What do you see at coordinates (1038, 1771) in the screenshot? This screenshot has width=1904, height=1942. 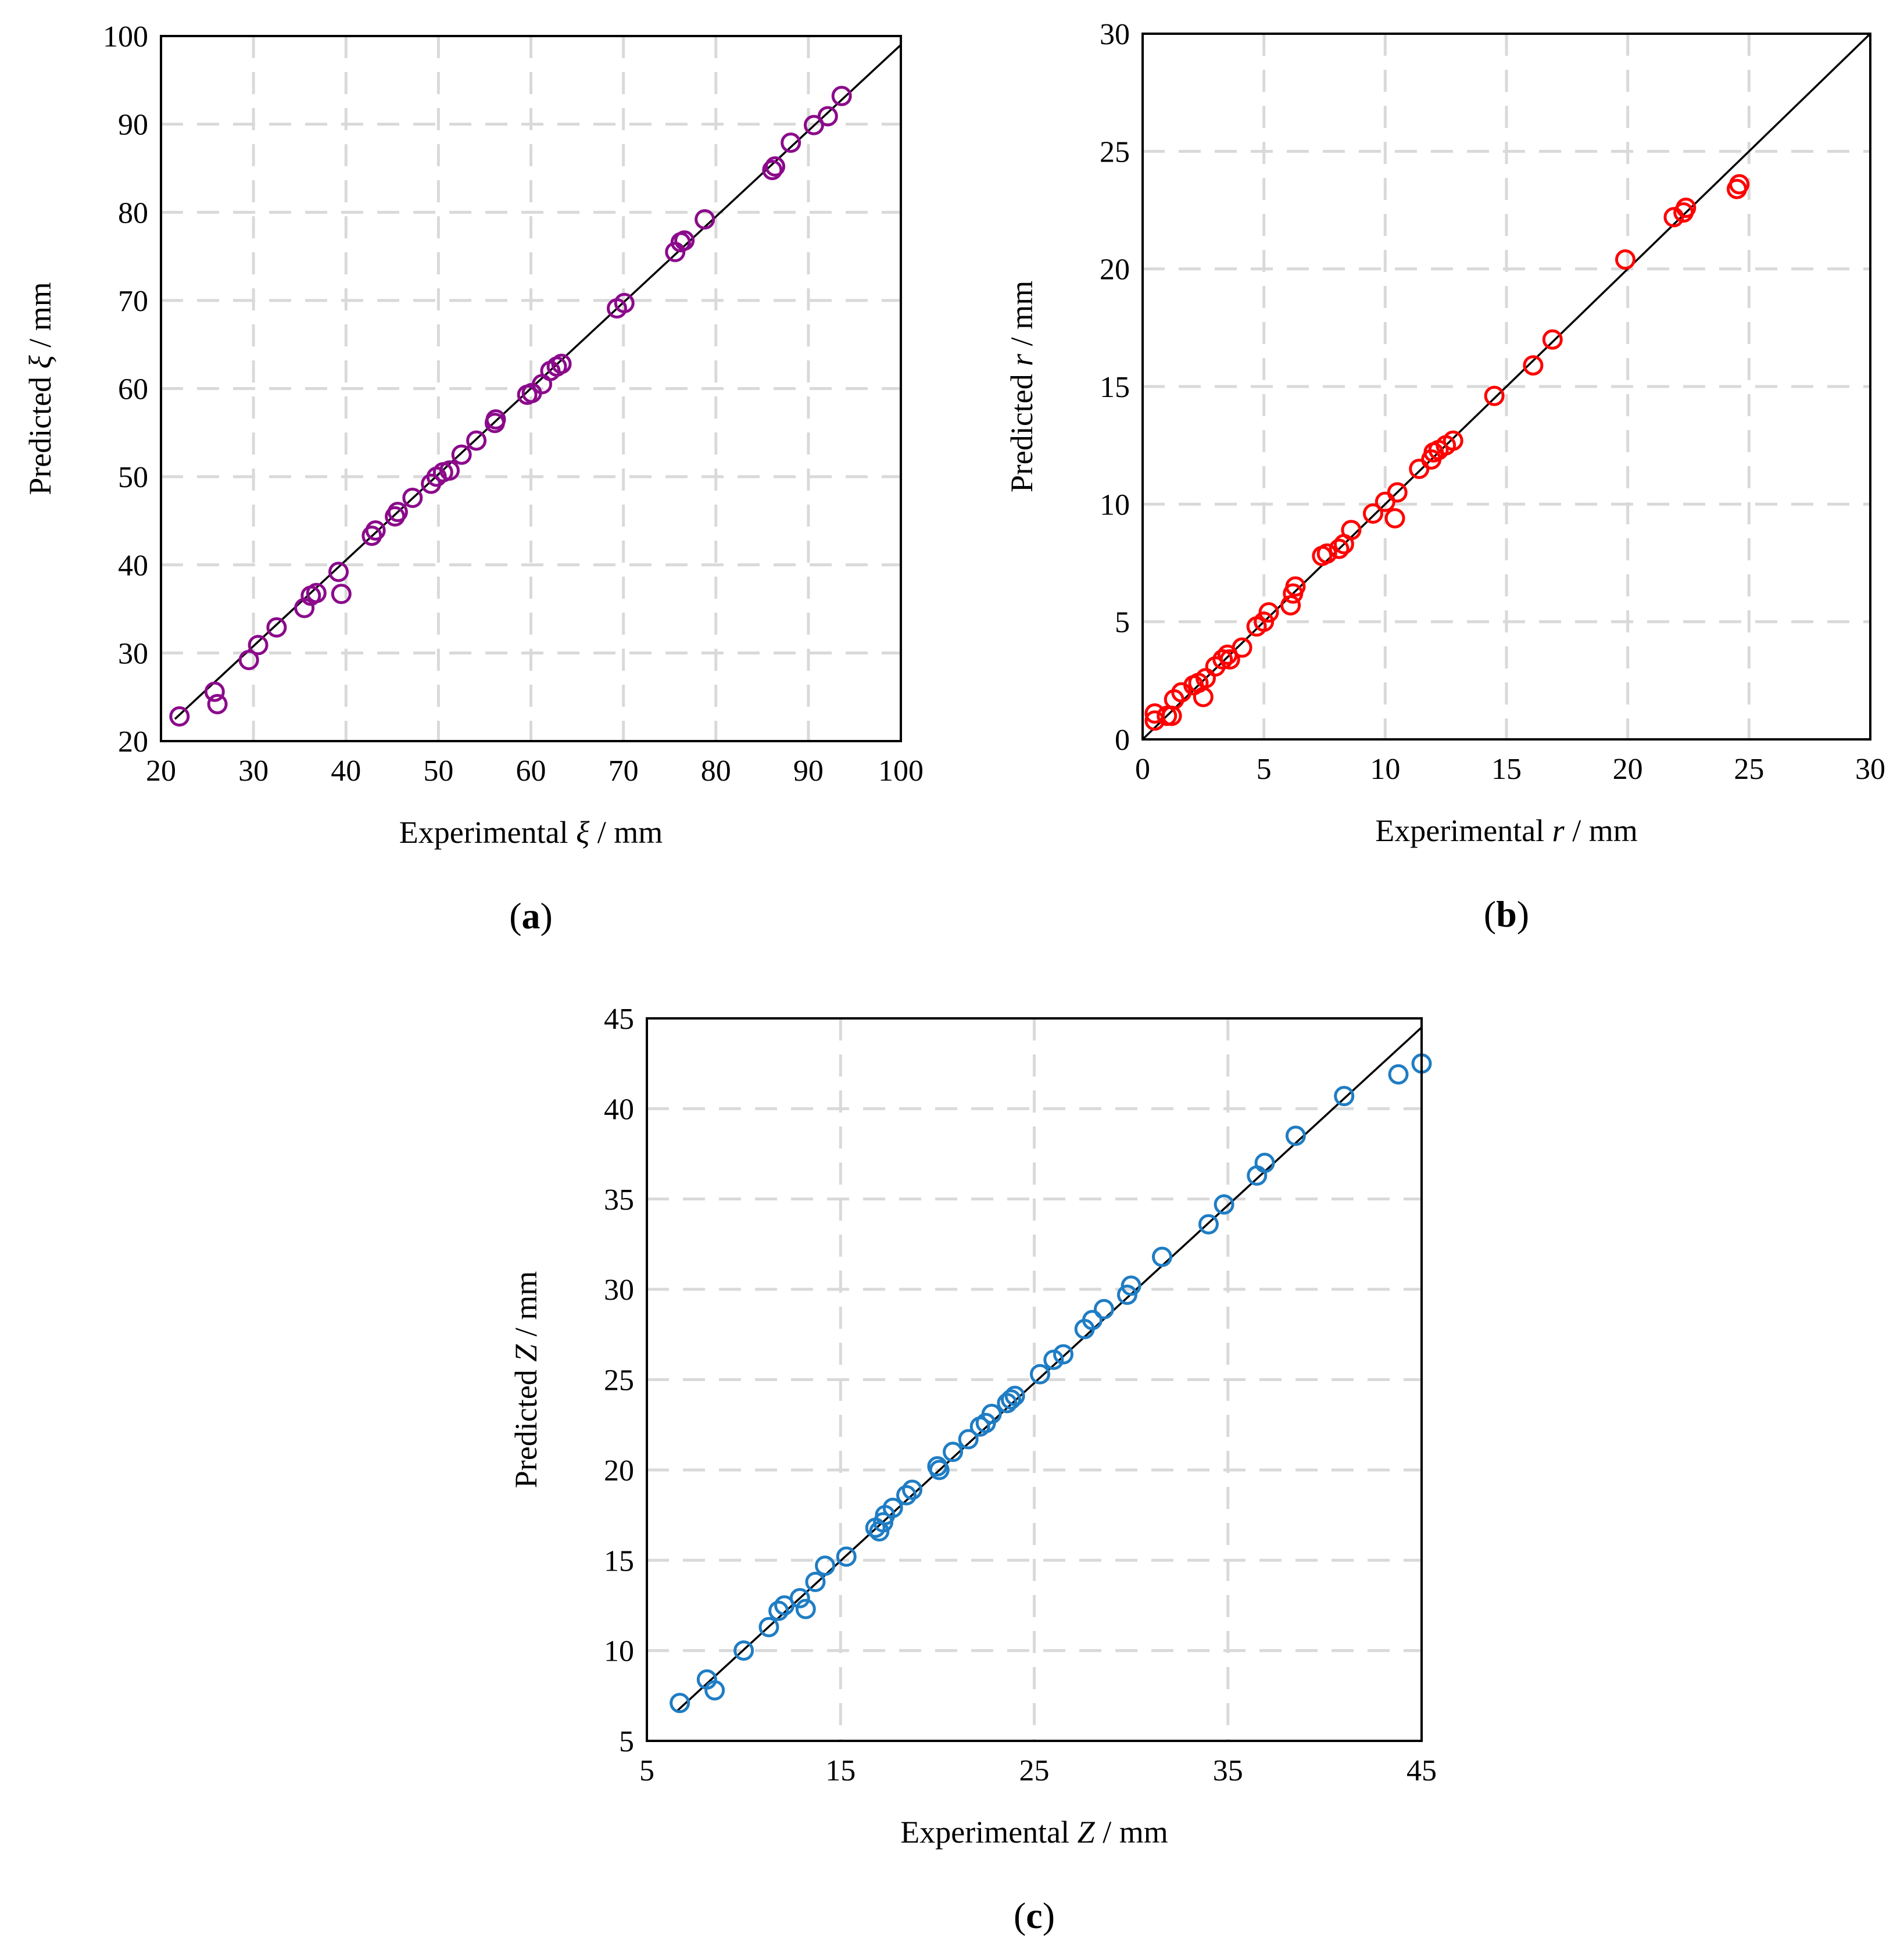 I see `panel-c-x-ticks: 5 15 25 35 45` at bounding box center [1038, 1771].